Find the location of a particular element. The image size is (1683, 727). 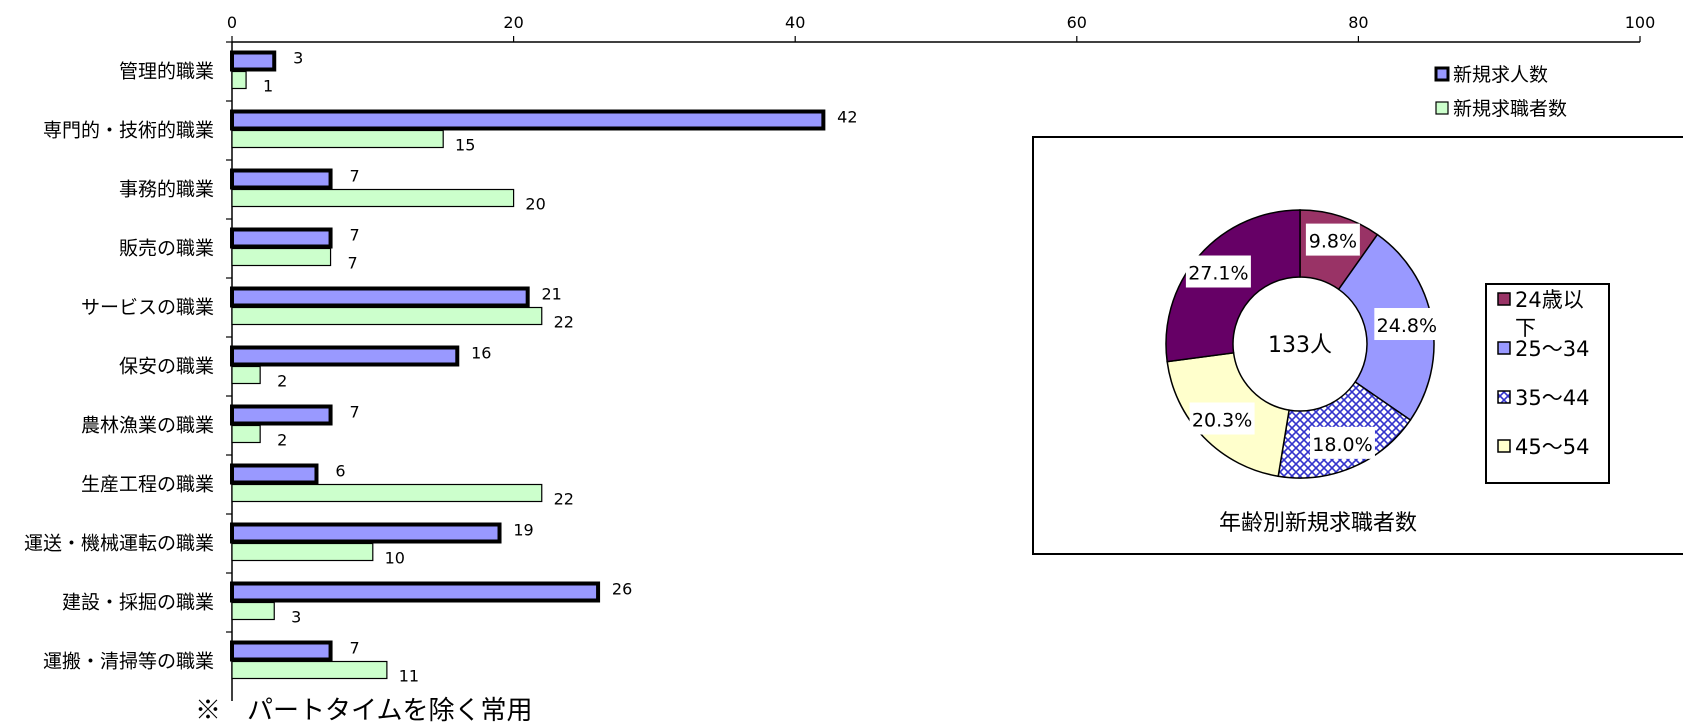

bar-data-label: 16 is located at coordinates (481, 353).